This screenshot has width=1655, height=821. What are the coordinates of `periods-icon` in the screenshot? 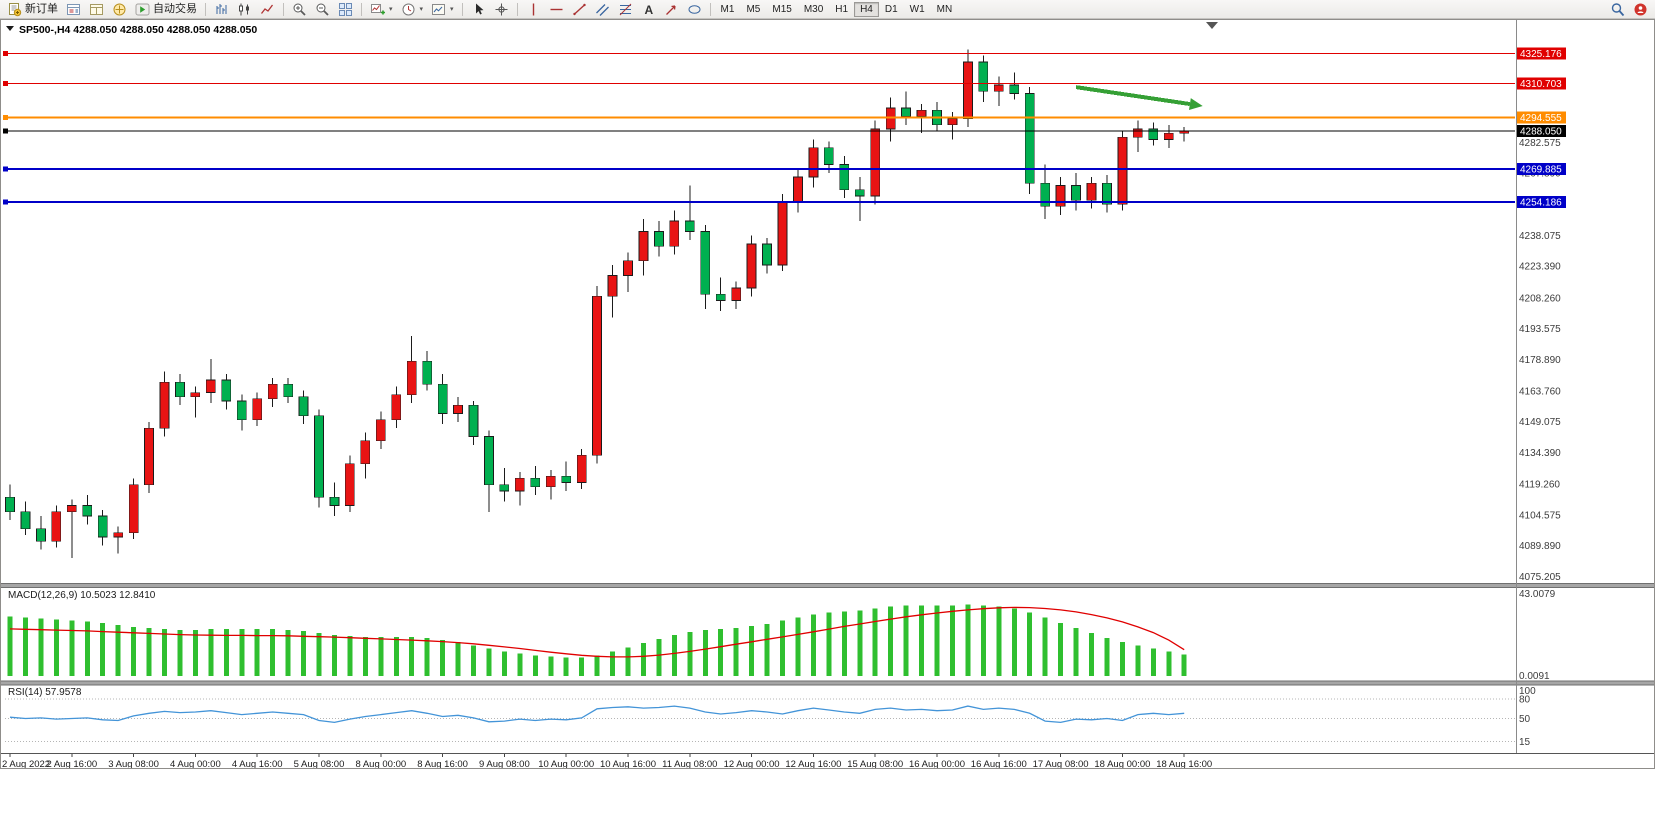 It's located at (408, 9).